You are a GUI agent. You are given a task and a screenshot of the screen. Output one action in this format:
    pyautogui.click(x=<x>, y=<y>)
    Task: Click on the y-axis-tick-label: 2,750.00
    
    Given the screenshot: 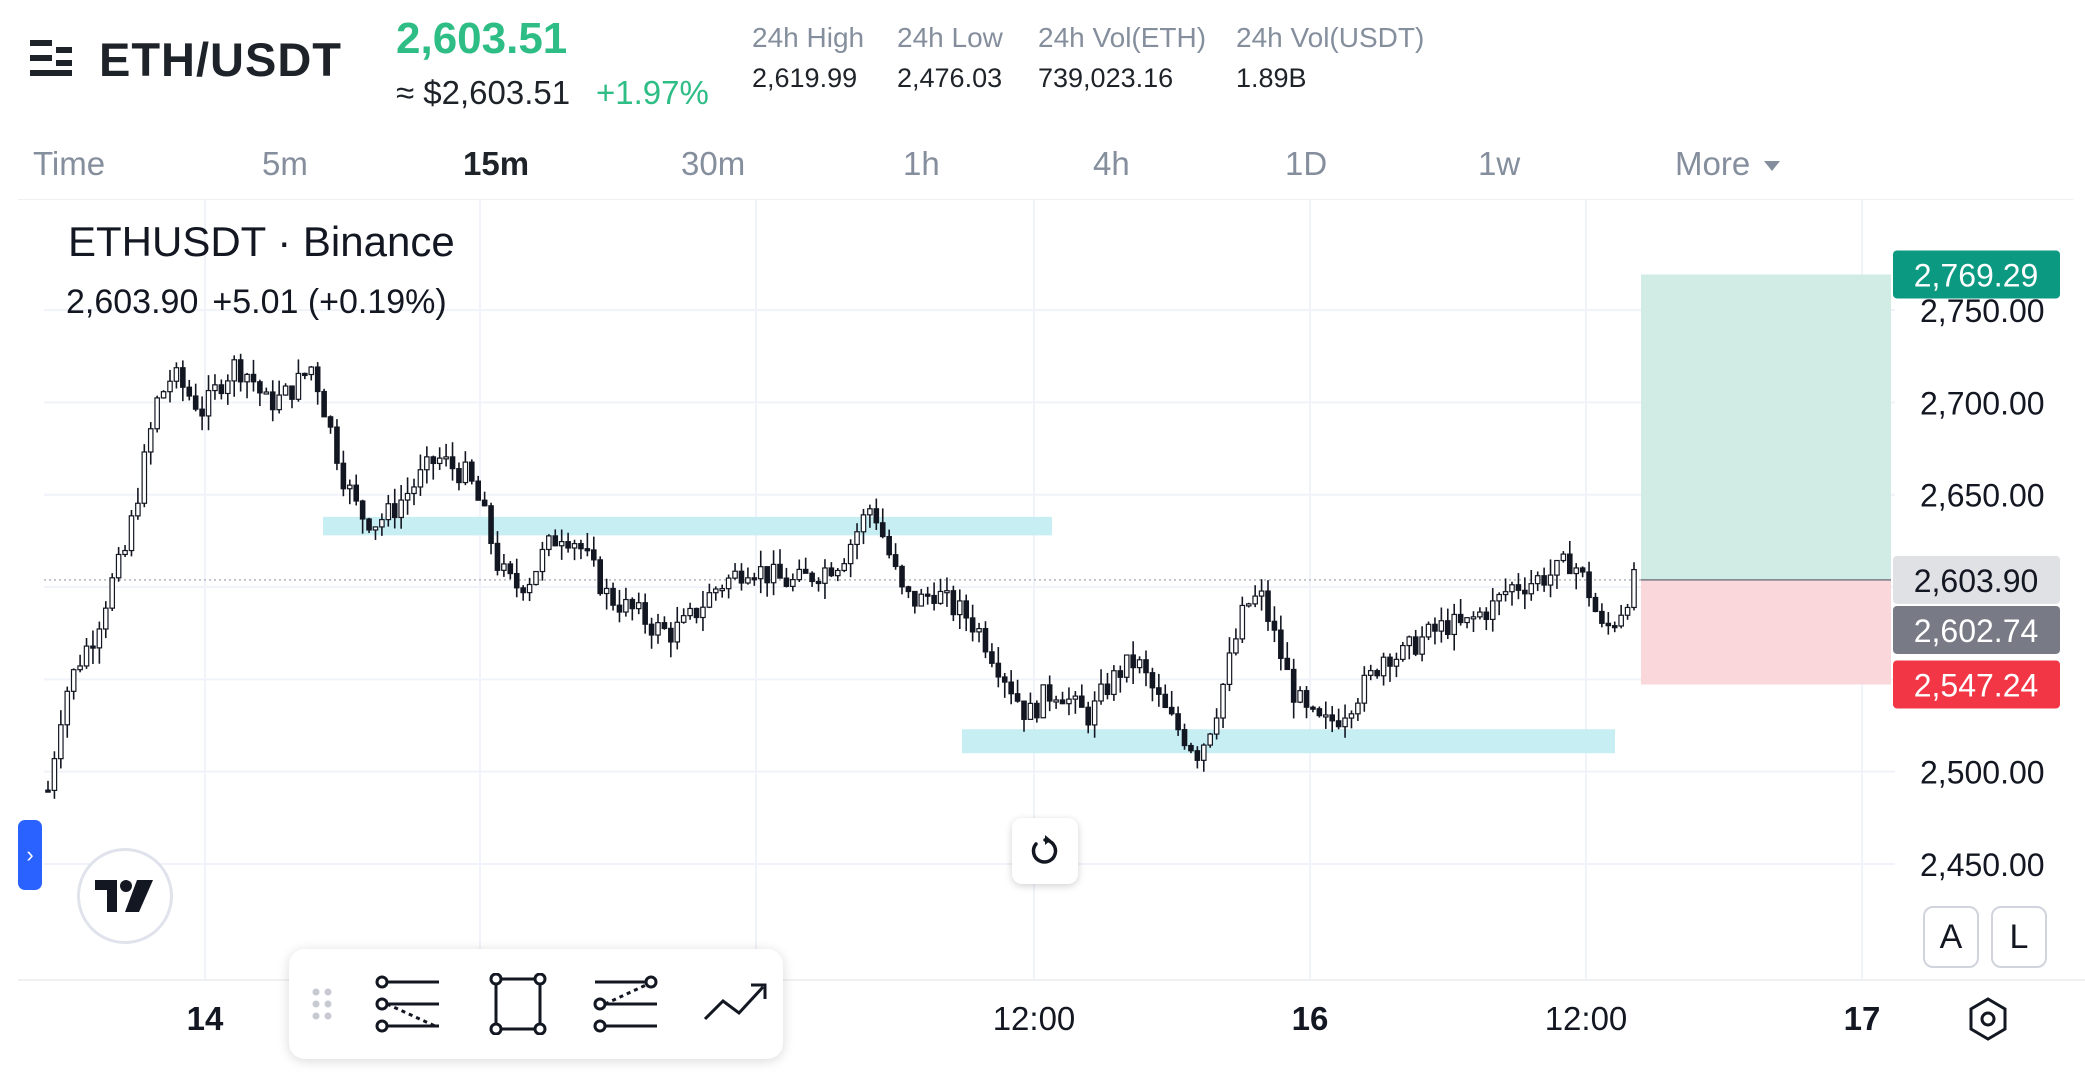 What is the action you would take?
    pyautogui.click(x=1982, y=311)
    